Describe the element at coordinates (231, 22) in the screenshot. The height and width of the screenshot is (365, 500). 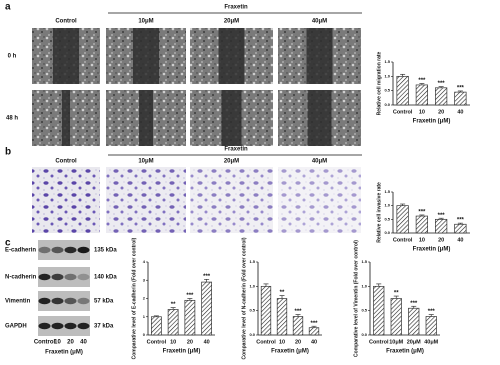
I see `column-label: 20μM` at that location.